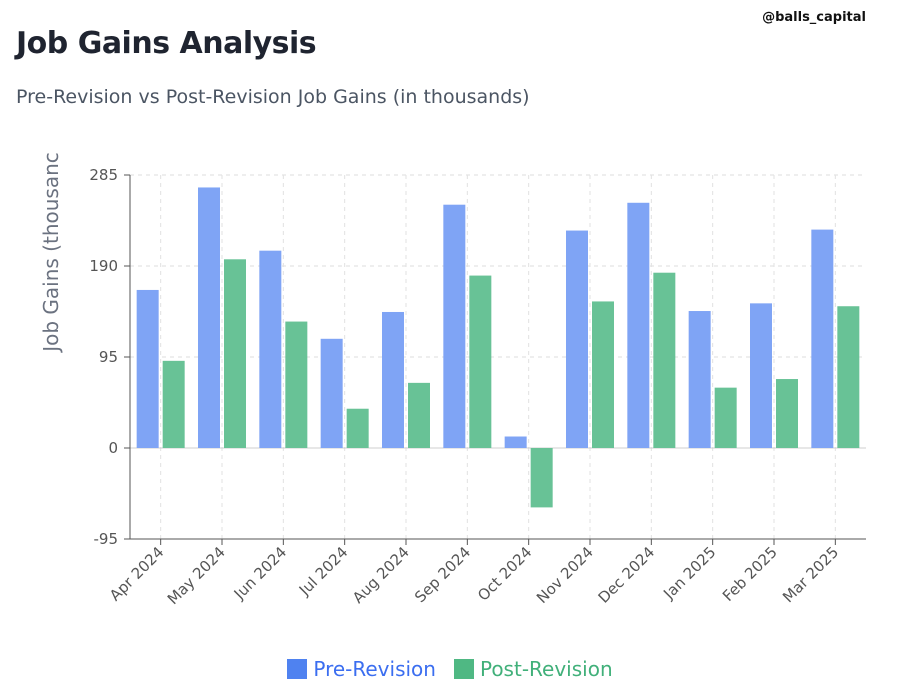 Image resolution: width=900 pixels, height=698 pixels. What do you see at coordinates (106, 539) in the screenshot?
I see `y-tick-label: -95` at bounding box center [106, 539].